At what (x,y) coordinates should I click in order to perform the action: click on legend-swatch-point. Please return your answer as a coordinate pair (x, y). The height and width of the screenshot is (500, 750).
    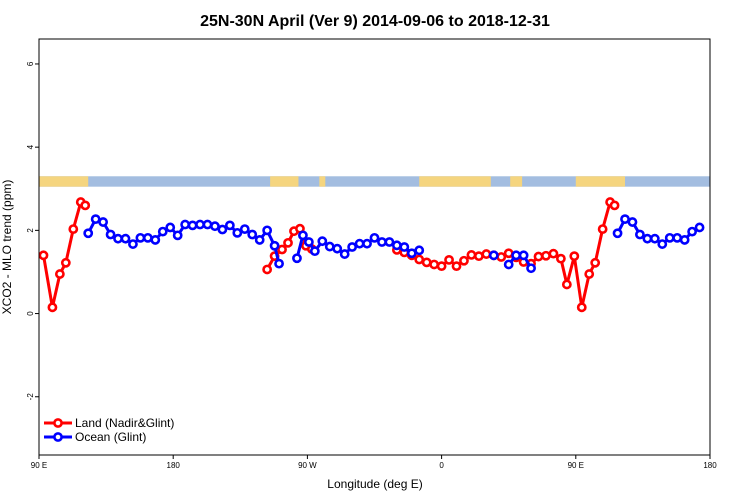
    Looking at the image, I should click on (58, 437).